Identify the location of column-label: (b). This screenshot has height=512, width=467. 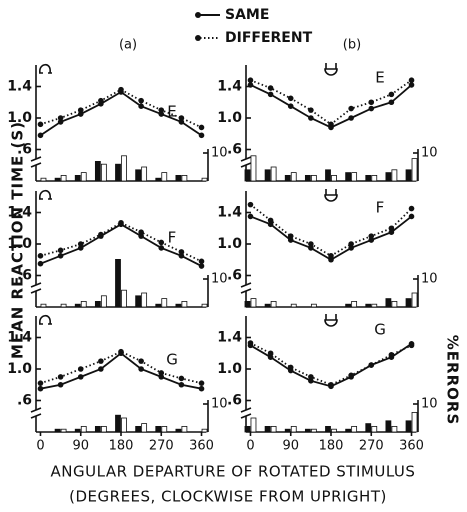
(352, 45).